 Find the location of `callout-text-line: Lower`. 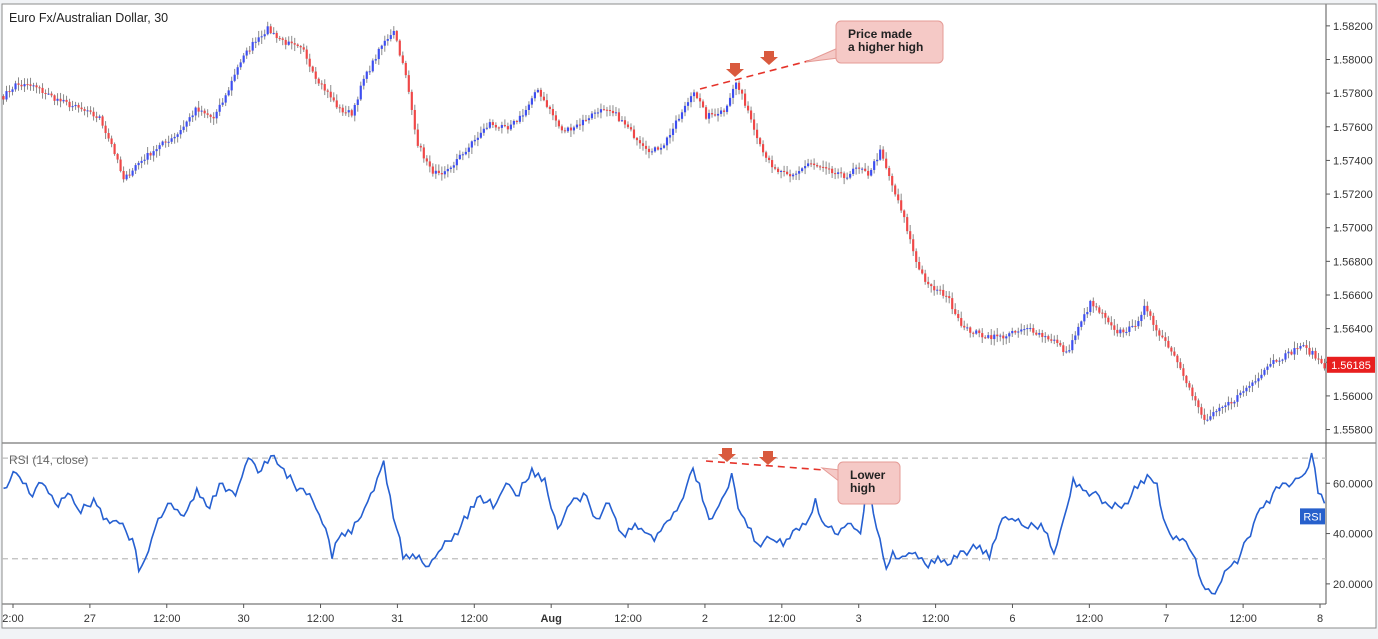

callout-text-line: Lower is located at coordinates (868, 475).